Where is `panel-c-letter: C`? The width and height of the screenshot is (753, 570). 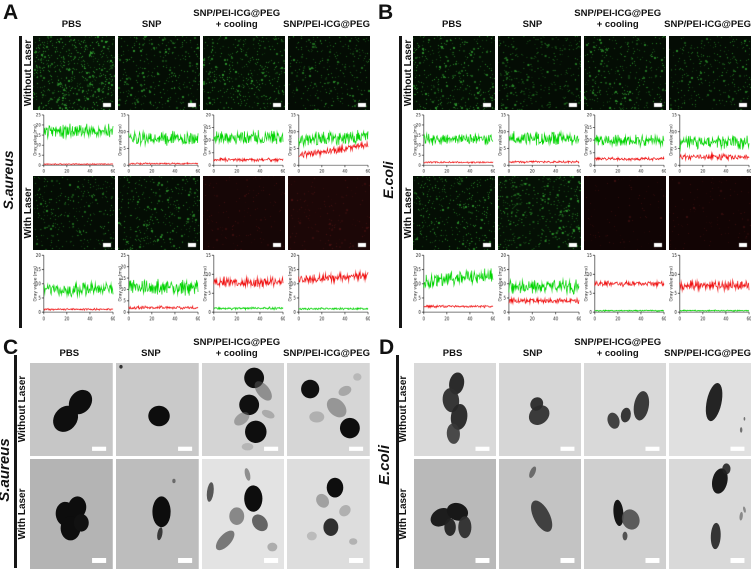
panel-c-letter: C is located at coordinates (11, 347).